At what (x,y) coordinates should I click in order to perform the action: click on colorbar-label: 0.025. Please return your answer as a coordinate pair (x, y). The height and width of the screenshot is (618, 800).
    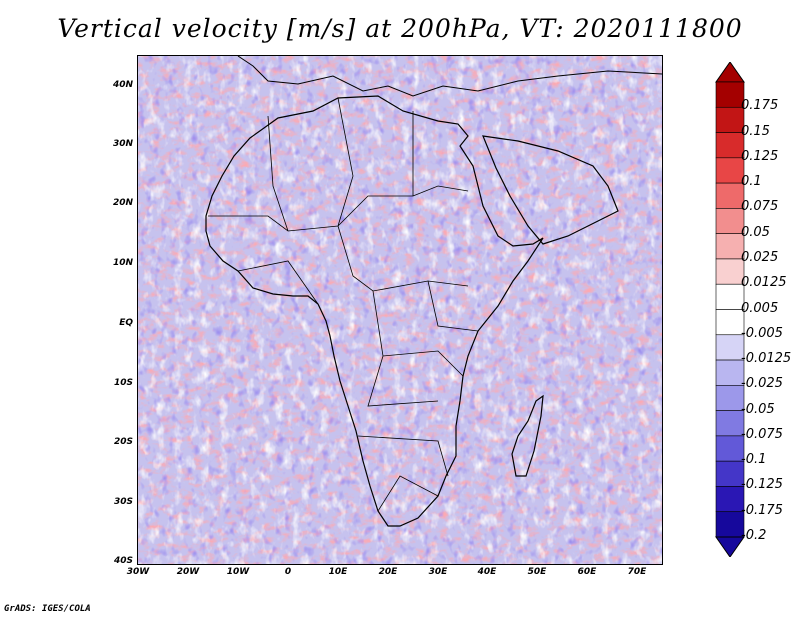
    Looking at the image, I should click on (760, 257).